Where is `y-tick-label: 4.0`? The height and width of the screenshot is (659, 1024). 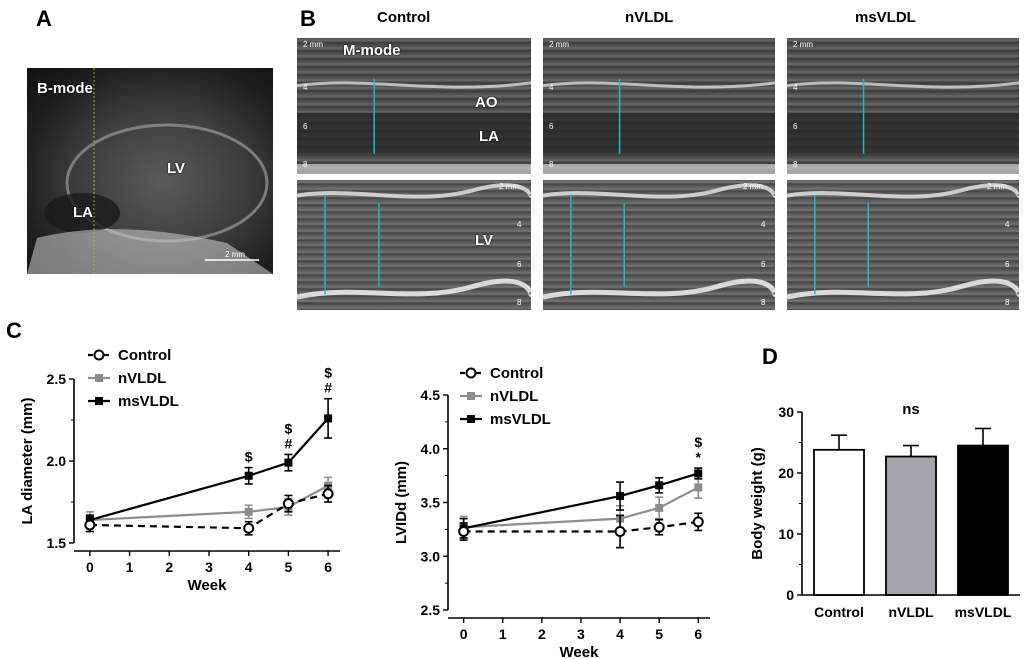 y-tick-label: 4.0 is located at coordinates (431, 449).